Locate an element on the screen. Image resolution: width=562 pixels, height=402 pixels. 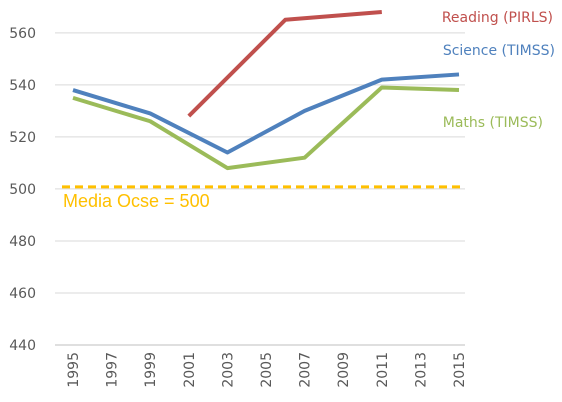
x-tick-label-2009: 2009 is located at coordinates (344, 370).